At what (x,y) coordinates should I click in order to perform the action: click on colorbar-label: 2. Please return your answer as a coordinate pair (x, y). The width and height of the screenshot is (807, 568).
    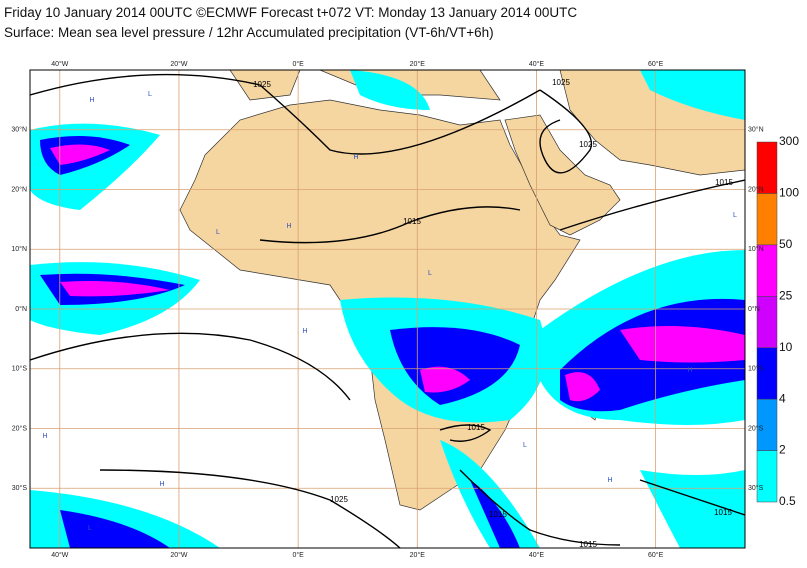
    Looking at the image, I should click on (782, 450).